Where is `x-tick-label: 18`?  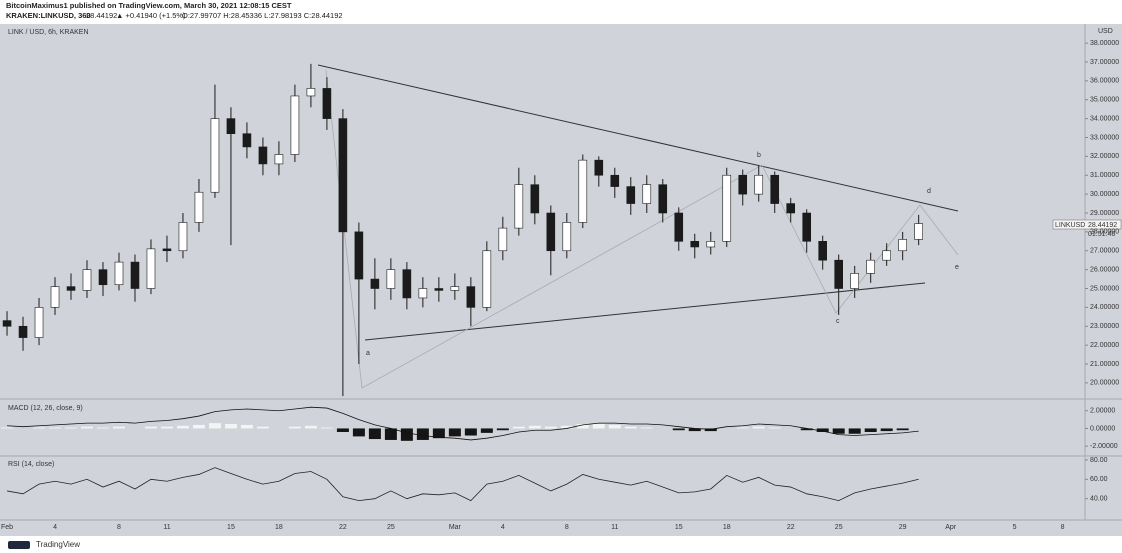 x-tick-label: 18 is located at coordinates (727, 527).